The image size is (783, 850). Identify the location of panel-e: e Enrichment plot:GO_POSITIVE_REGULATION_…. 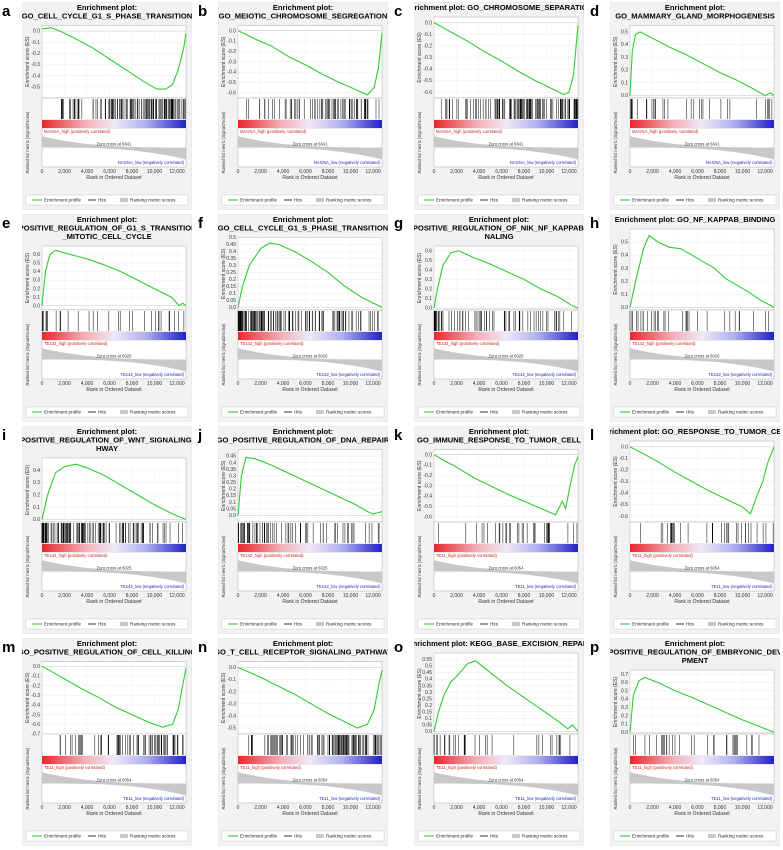
(97, 318).